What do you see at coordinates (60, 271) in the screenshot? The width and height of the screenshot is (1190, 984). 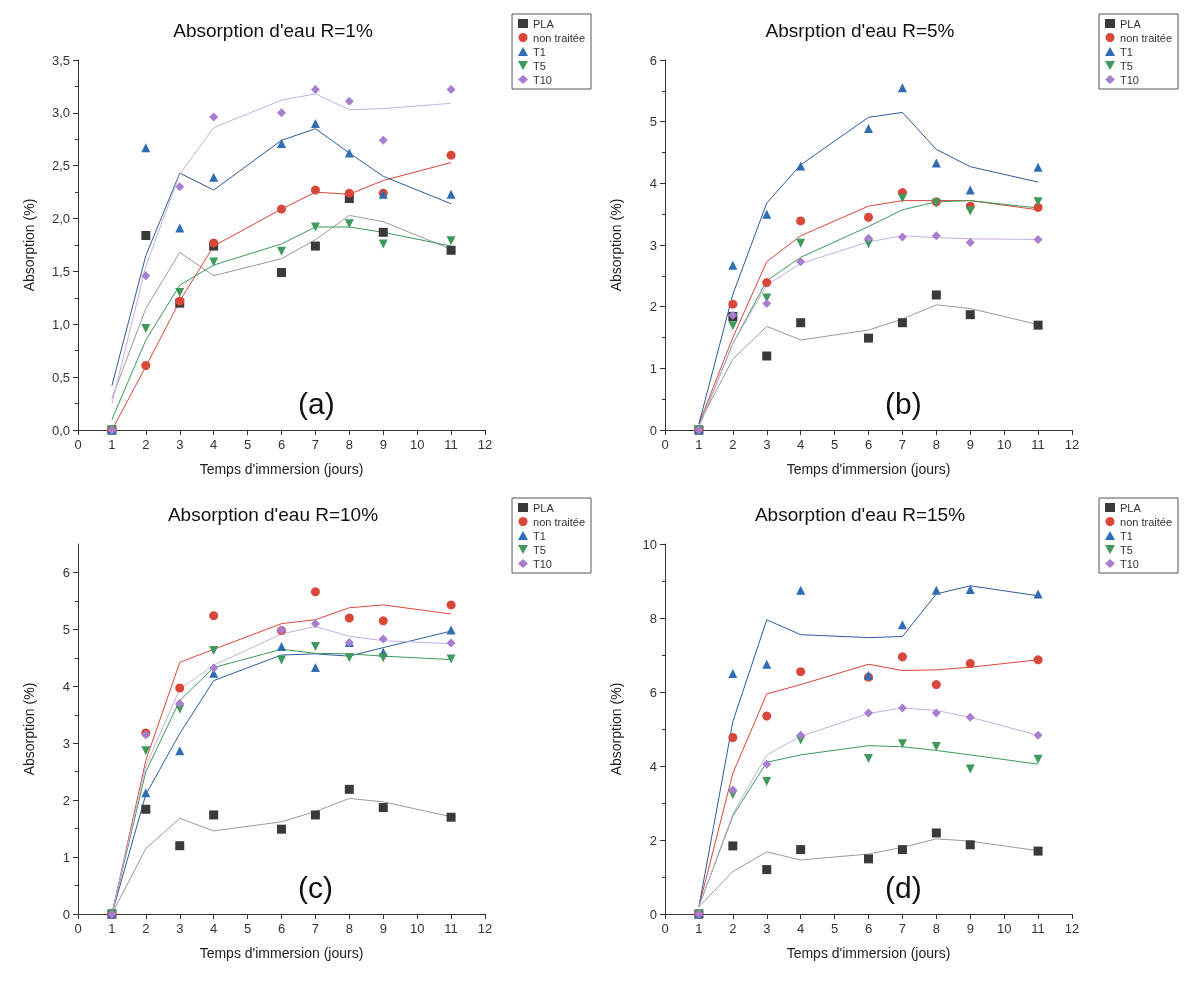 I see `y-tick-label: 1,5` at bounding box center [60, 271].